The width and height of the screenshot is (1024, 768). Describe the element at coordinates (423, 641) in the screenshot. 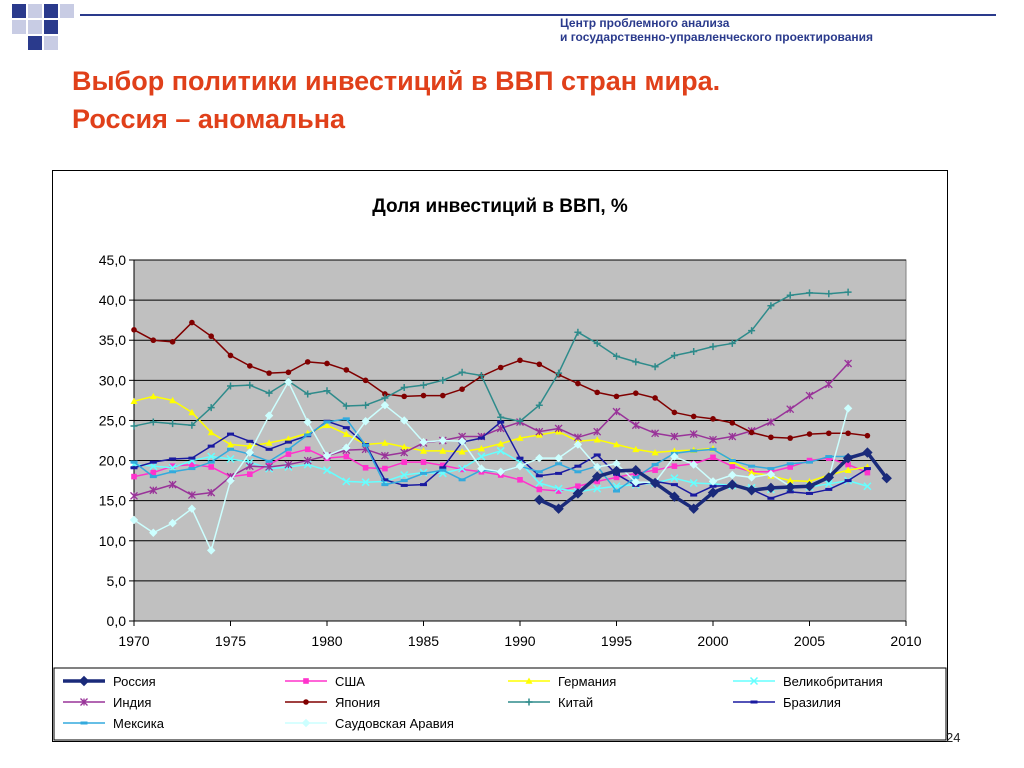

I see `x-tick-label: 1985` at that location.